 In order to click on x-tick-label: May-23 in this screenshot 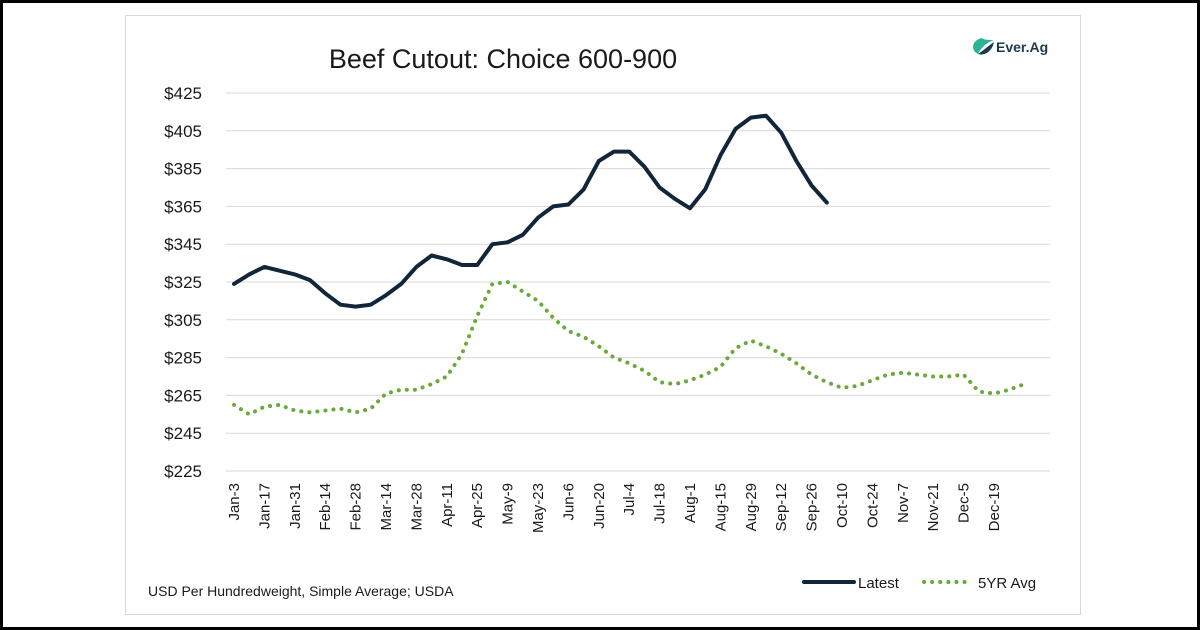, I will do `click(538, 508)`.